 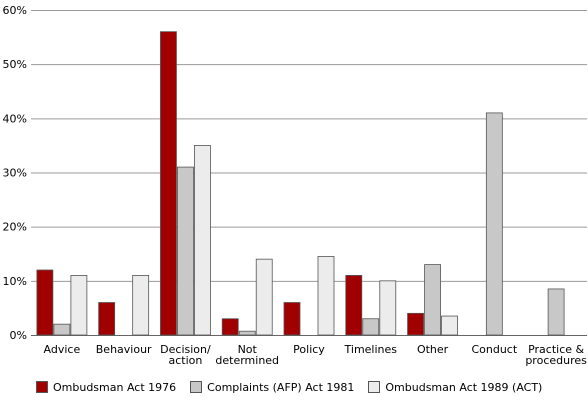 I want to click on x-tick-label-other: Other, so click(x=433, y=349).